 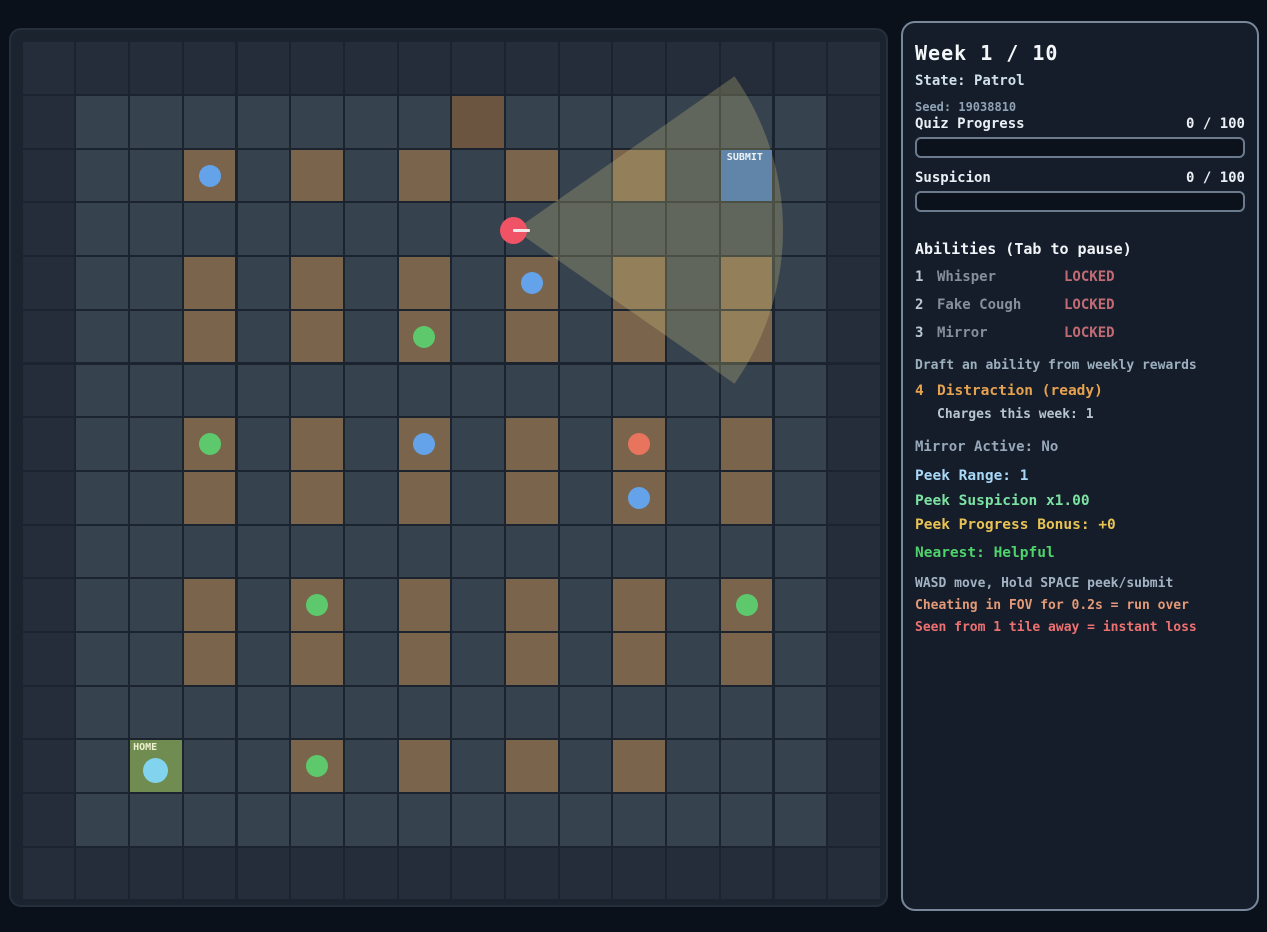 What do you see at coordinates (1215, 178) in the screenshot?
I see `suspicion-value: 0 / 100` at bounding box center [1215, 178].